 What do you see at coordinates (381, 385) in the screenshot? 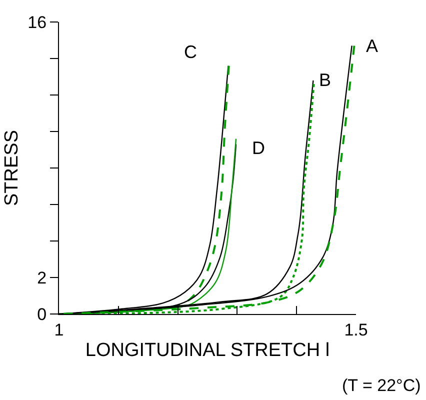
I see `text: (T = 22°C)` at bounding box center [381, 385].